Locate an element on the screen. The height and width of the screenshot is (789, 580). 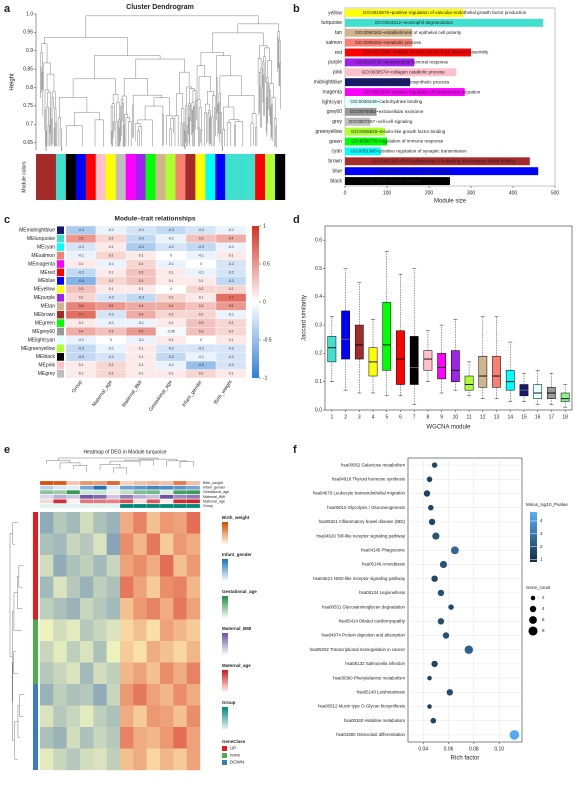
colorbar-tick-label: 1 is located at coordinates (264, 226).